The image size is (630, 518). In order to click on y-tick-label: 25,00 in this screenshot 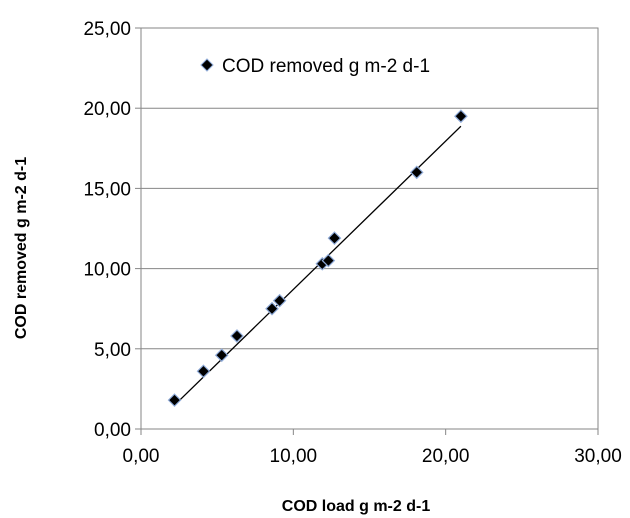, I will do `click(107, 29)`.